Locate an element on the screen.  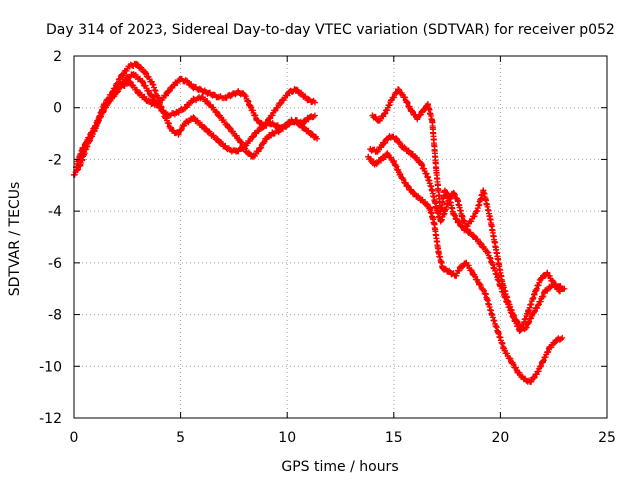
y-tick-label: 0 is located at coordinates (57, 109).